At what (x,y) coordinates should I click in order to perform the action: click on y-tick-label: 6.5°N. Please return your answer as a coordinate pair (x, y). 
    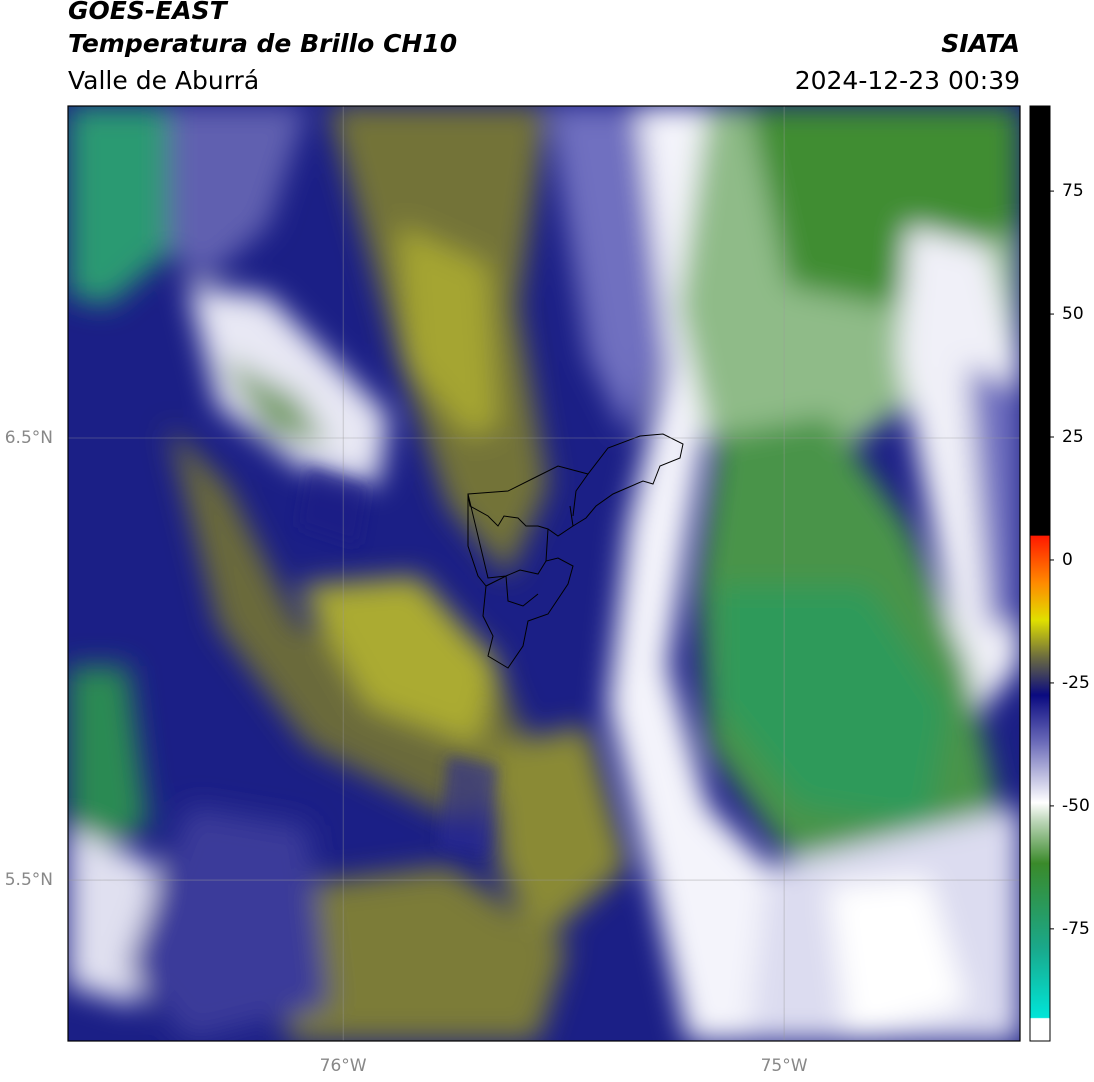
    Looking at the image, I should click on (29, 438).